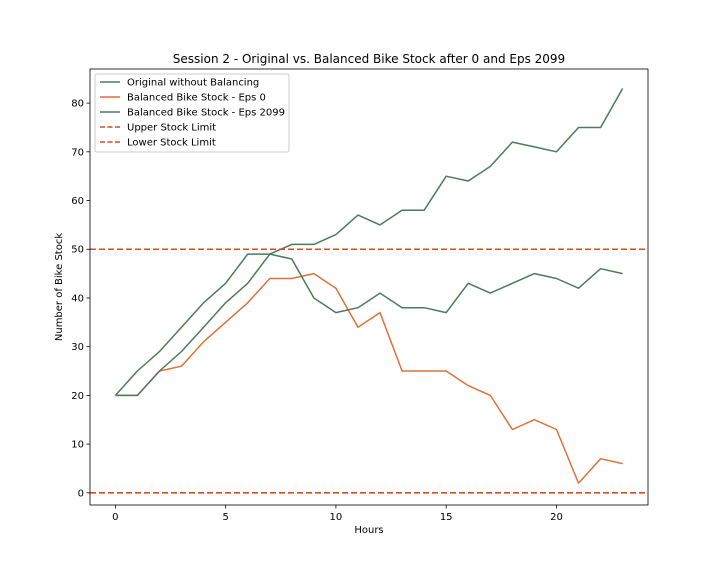  I want to click on y-tick-label: 60, so click(77, 201).